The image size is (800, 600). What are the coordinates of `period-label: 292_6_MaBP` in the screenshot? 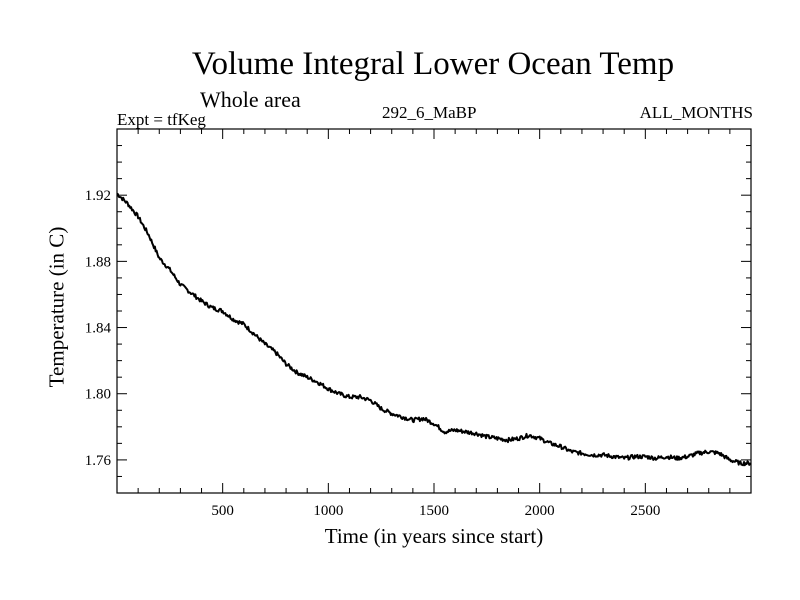 It's located at (429, 112).